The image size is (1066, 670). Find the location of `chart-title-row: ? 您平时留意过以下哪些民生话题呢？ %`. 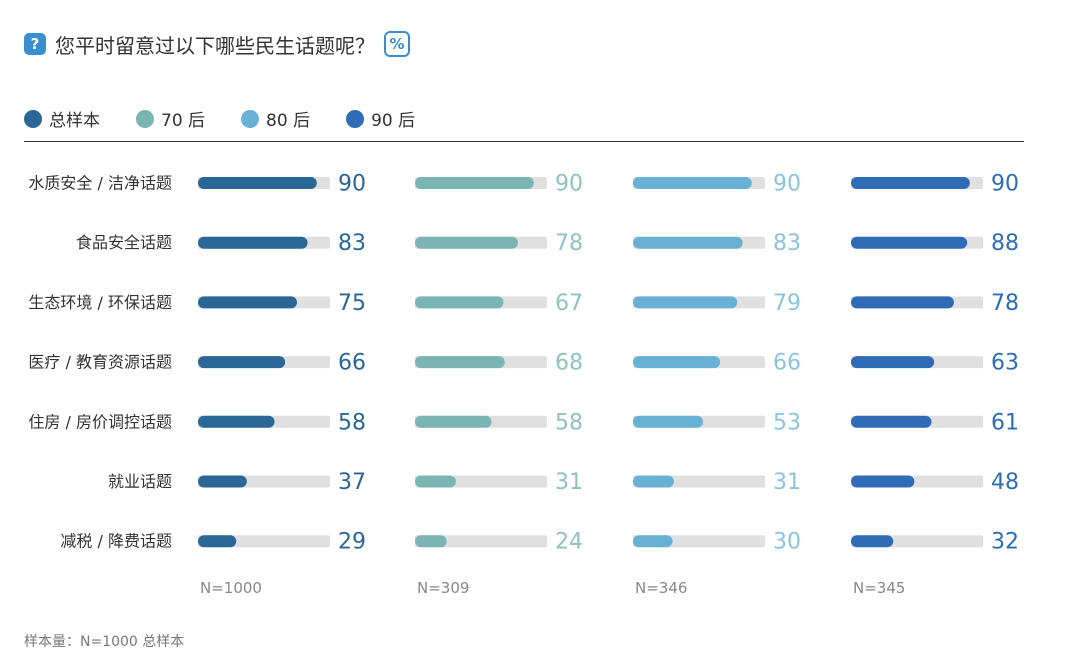

chart-title-row: ? 您平时留意过以下哪些民生话题呢？ % is located at coordinates (217, 44).